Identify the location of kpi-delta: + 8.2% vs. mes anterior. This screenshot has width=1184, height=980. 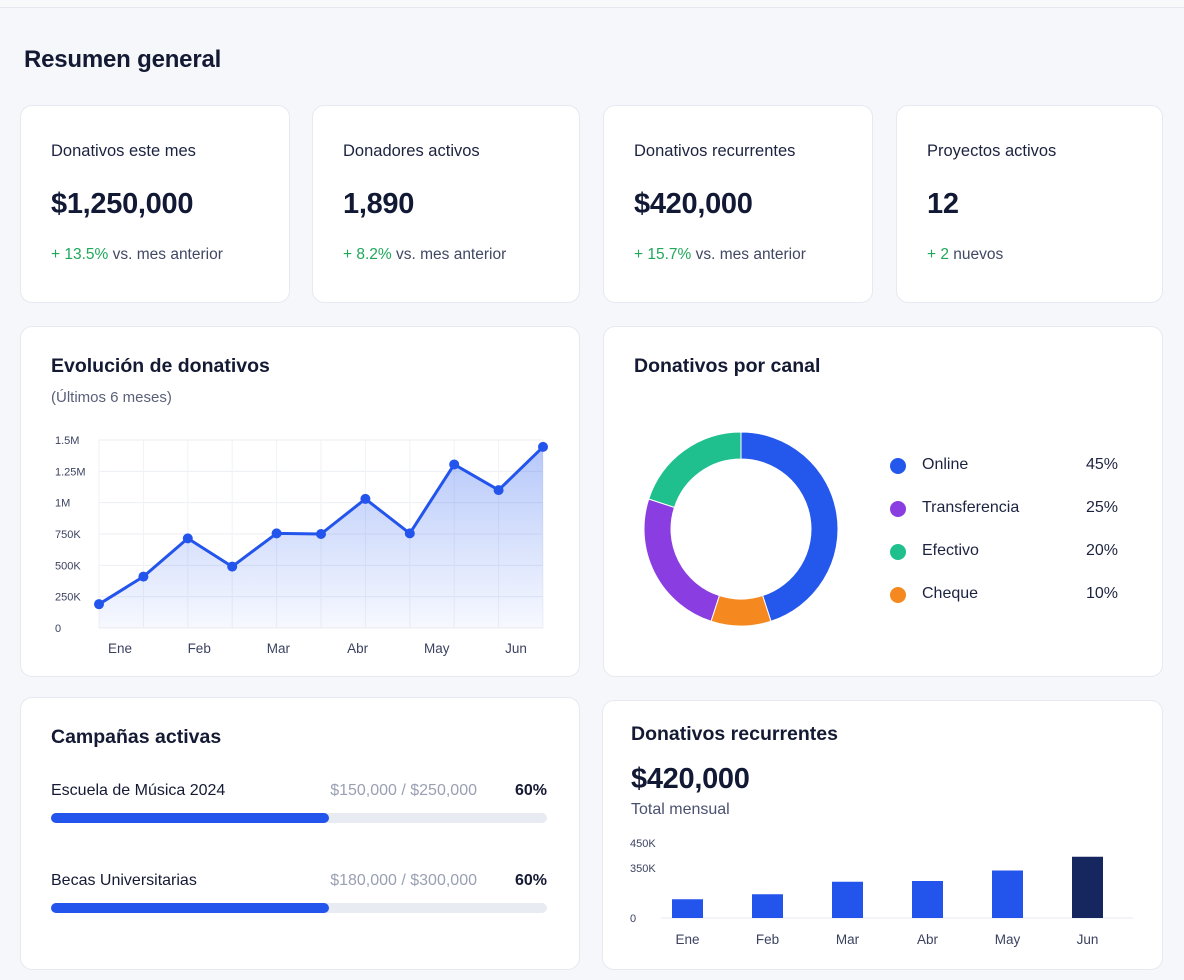
(424, 255).